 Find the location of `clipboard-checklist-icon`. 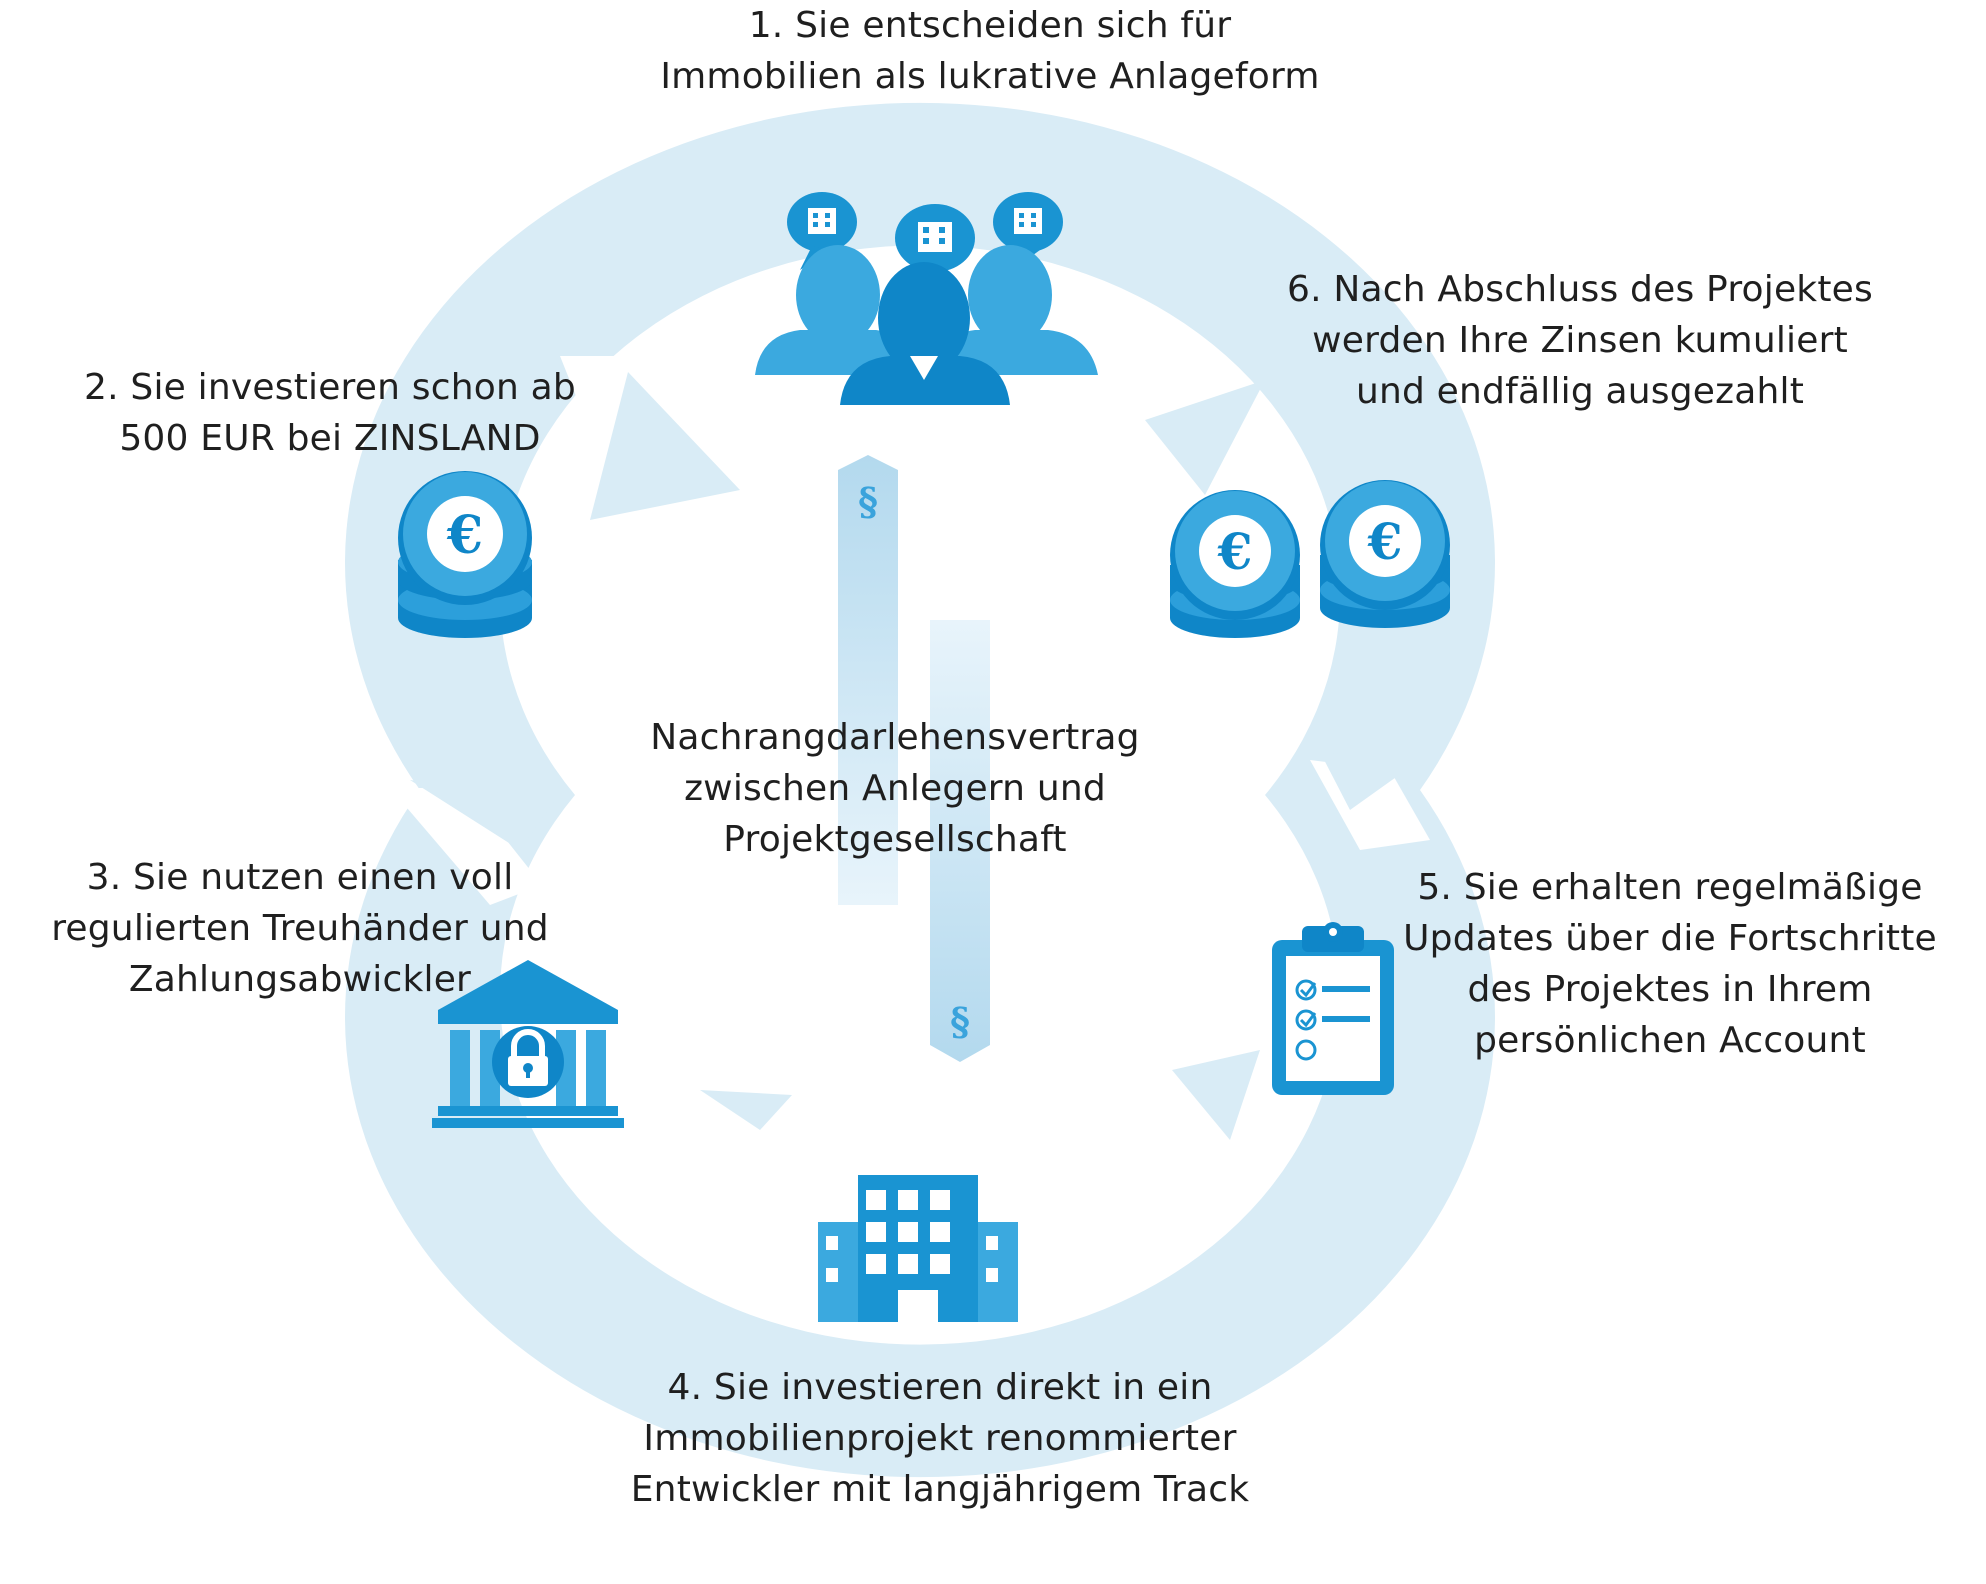

clipboard-checklist-icon is located at coordinates (1333, 1008).